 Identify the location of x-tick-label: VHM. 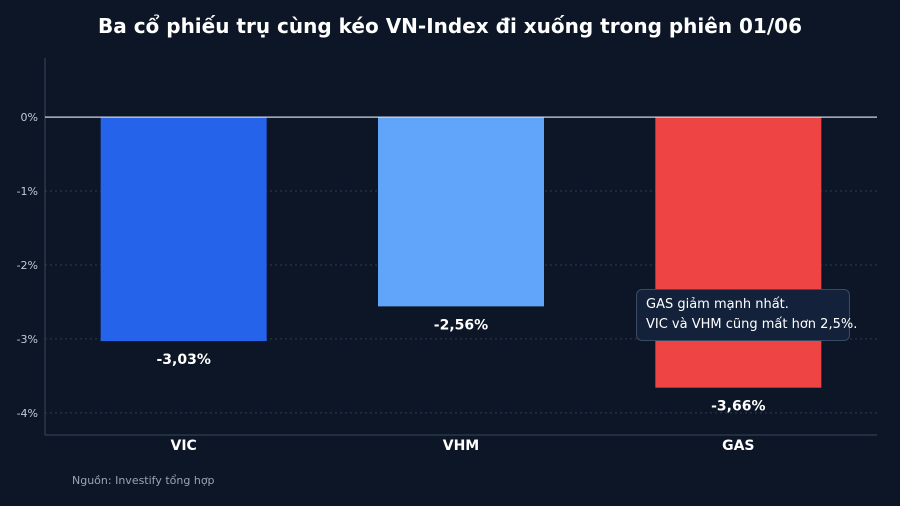
(461, 446).